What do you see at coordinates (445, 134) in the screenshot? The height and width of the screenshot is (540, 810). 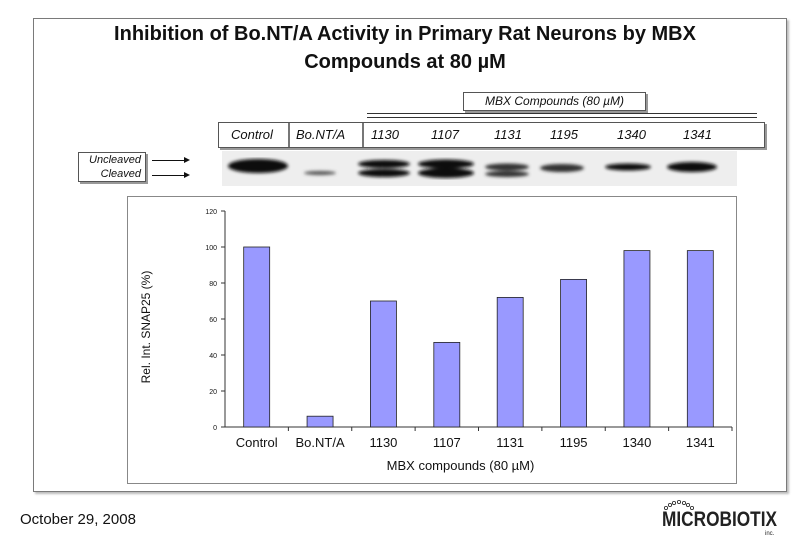 I see `lane-label-1107: 1107` at bounding box center [445, 134].